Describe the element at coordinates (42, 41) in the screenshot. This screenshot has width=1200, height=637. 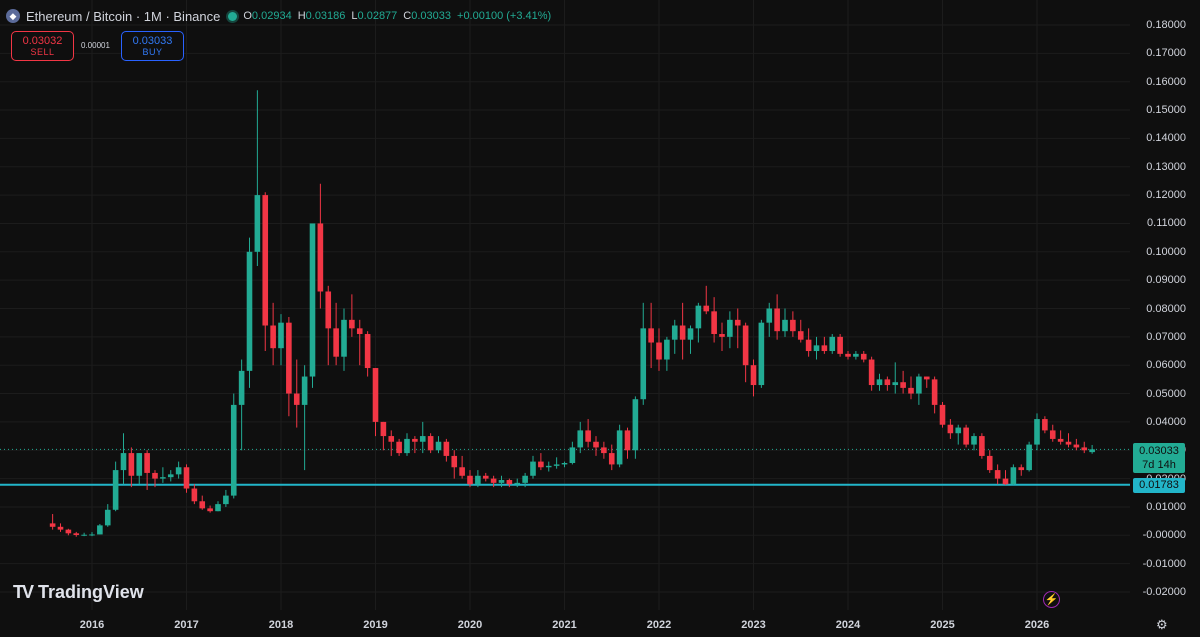
I see `sell-price: 0.03032` at that location.